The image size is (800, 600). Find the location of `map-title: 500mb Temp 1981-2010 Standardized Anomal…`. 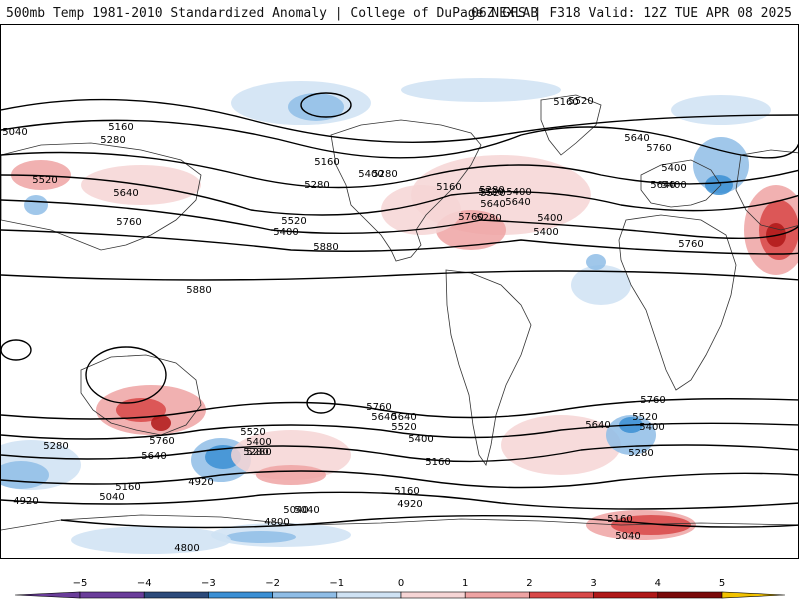

map-title: 500mb Temp 1981-2010 Standardized Anomal… is located at coordinates (272, 13).